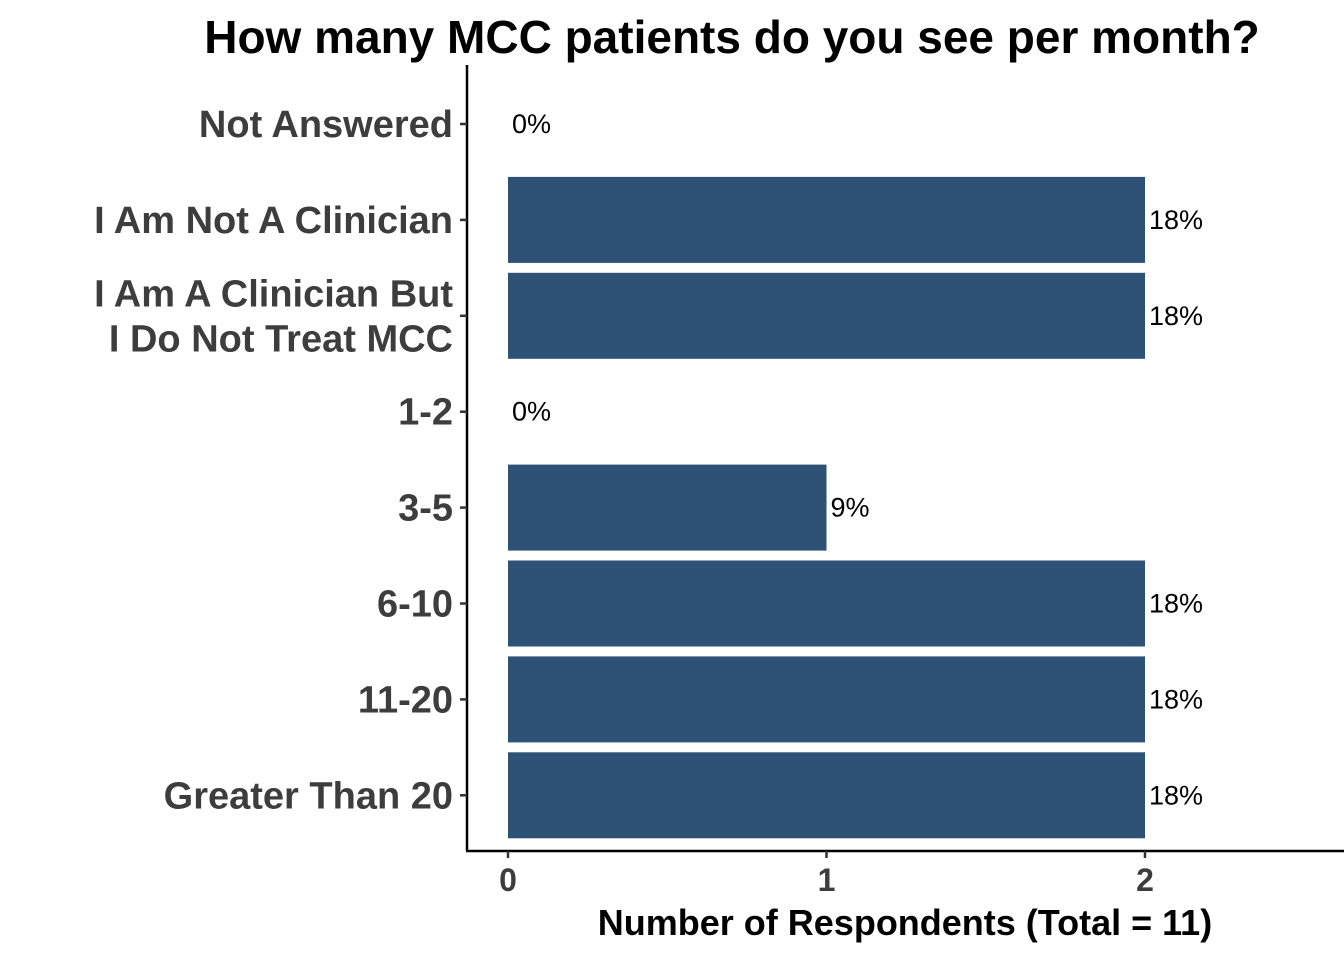 The height and width of the screenshot is (960, 1344). What do you see at coordinates (905, 853) in the screenshot?
I see `x-axis` at bounding box center [905, 853].